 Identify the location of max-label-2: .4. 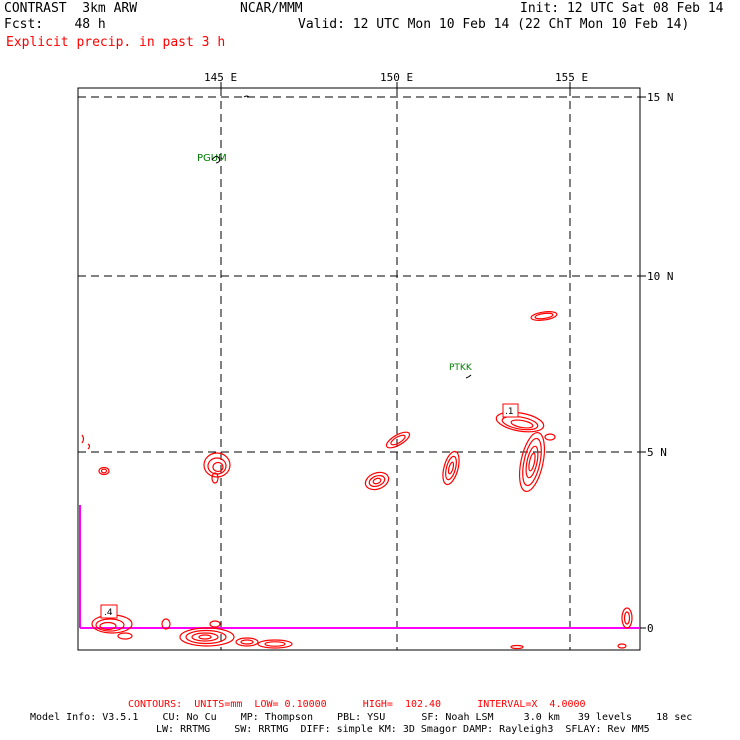
(109, 611).